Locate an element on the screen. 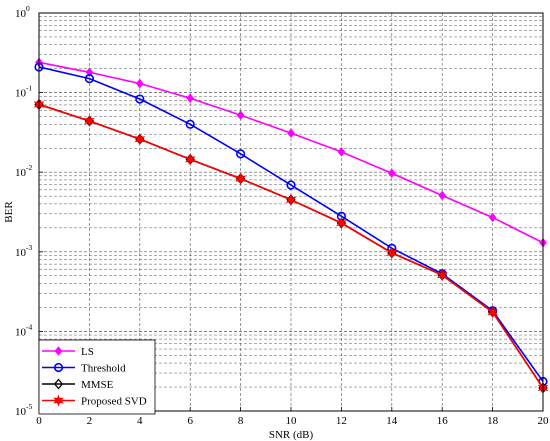  x-tick-label: 10 is located at coordinates (292, 421).